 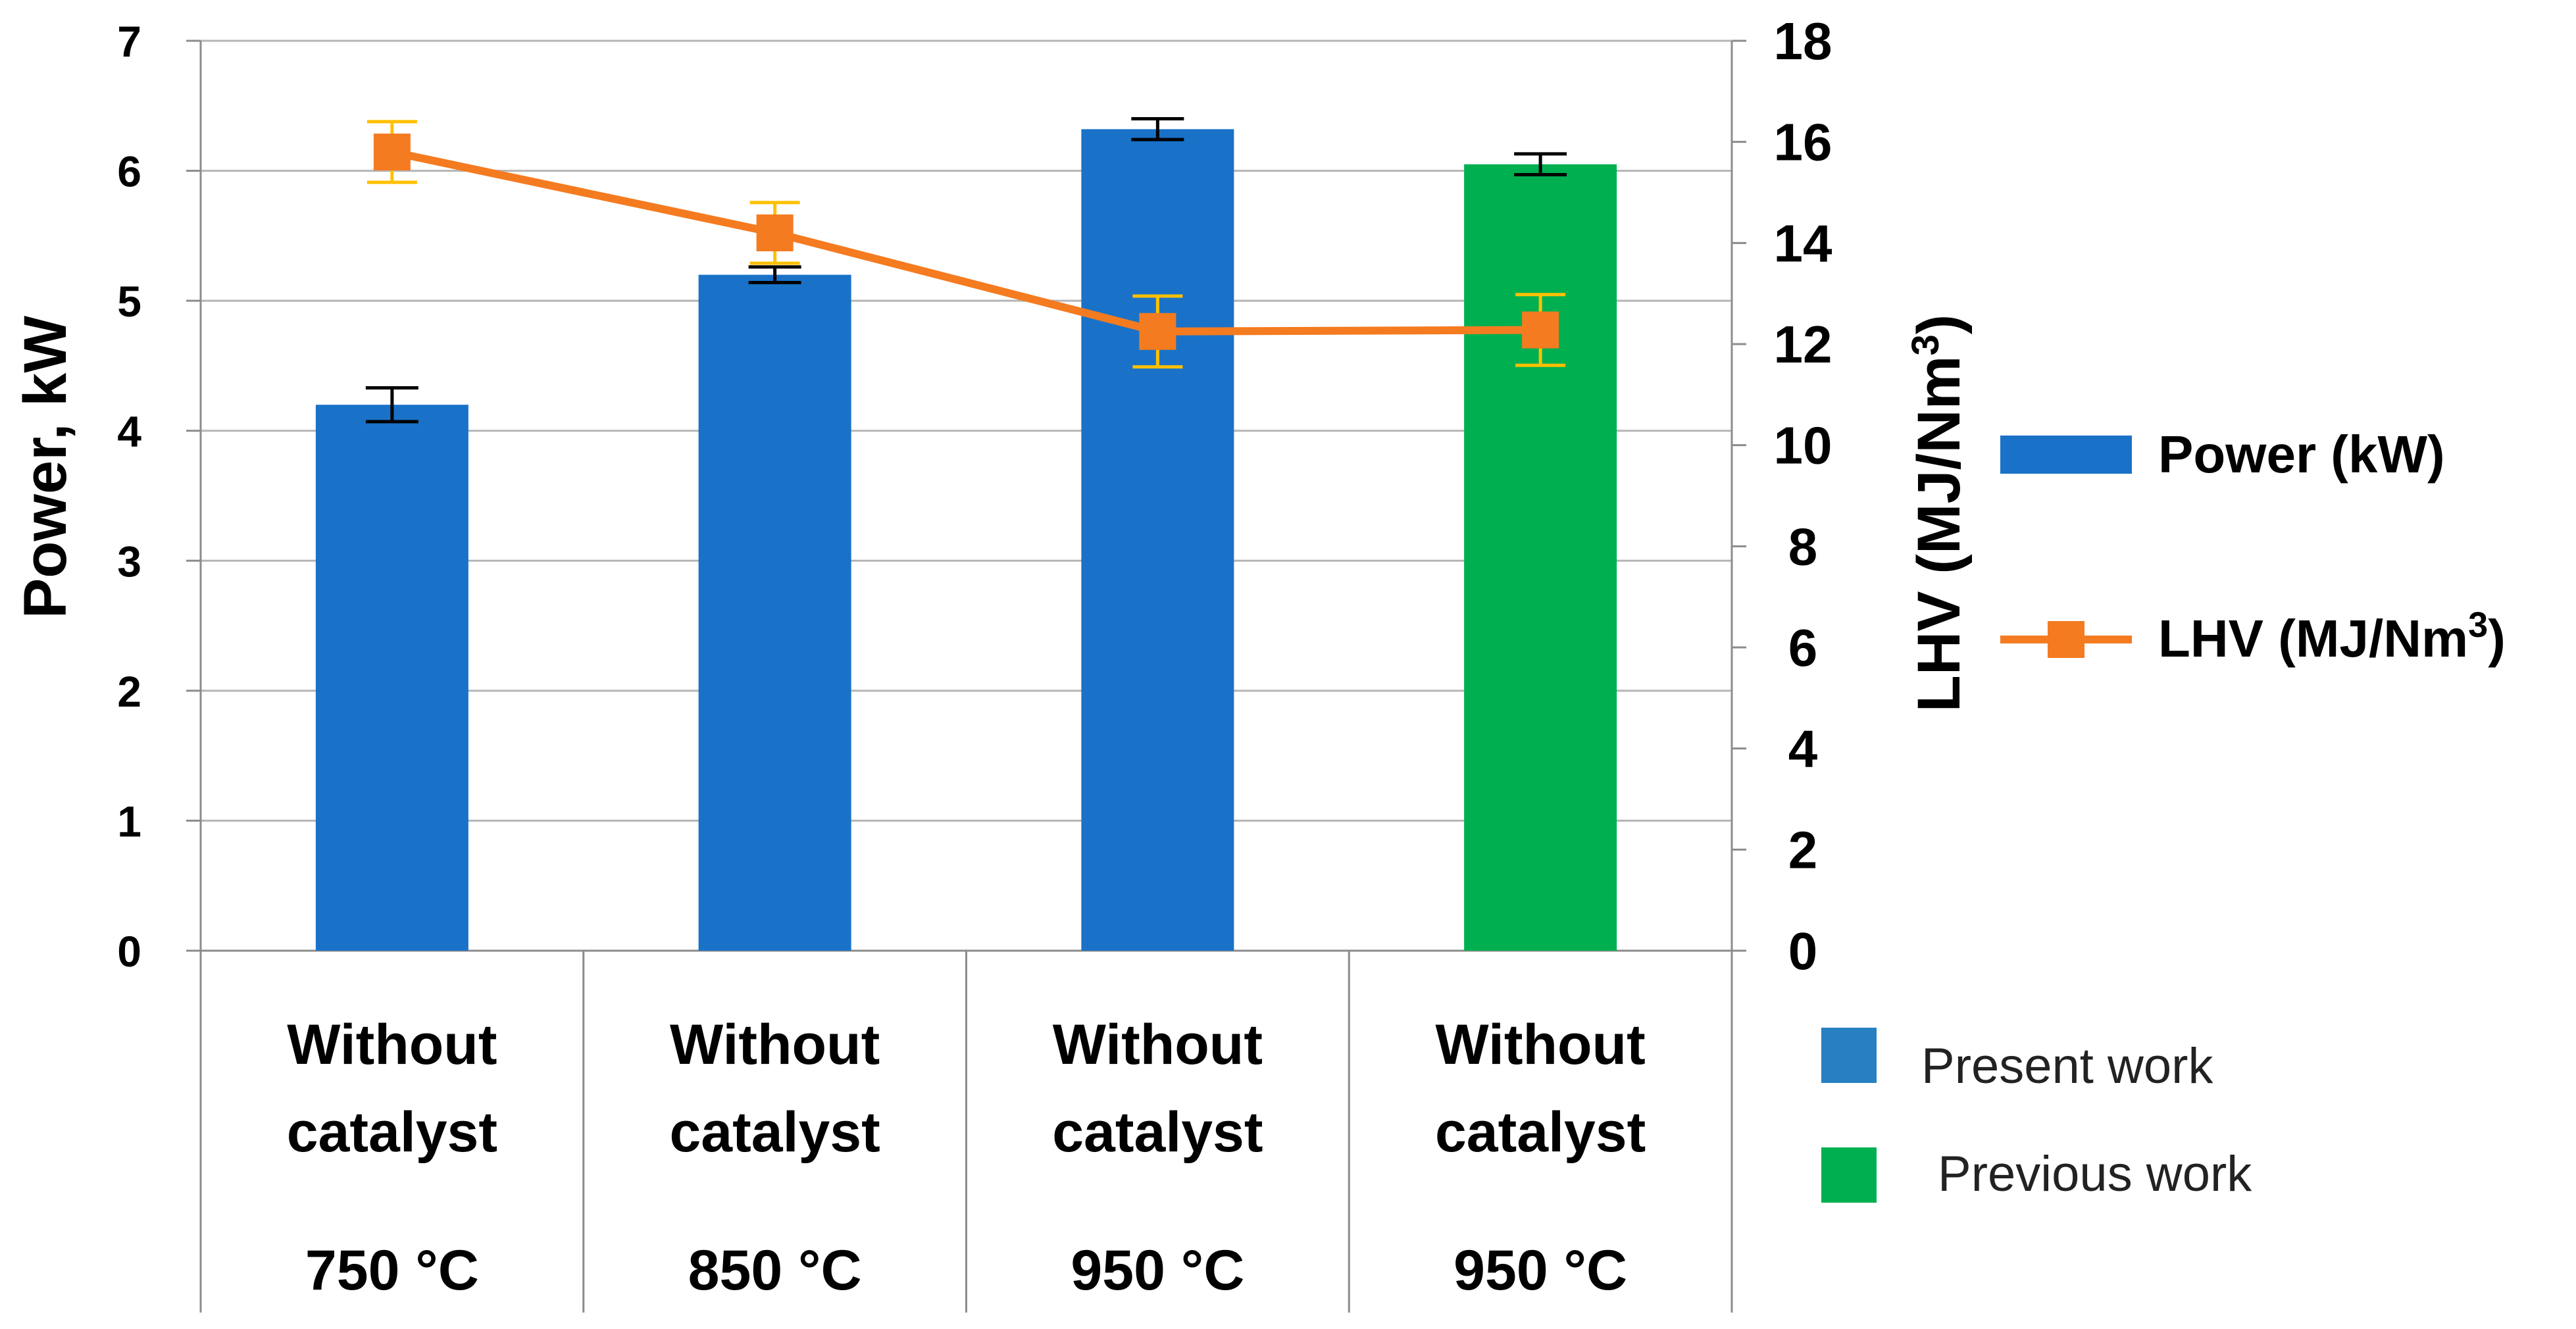 I want to click on y-right-tick-label: 10, so click(x=1803, y=446).